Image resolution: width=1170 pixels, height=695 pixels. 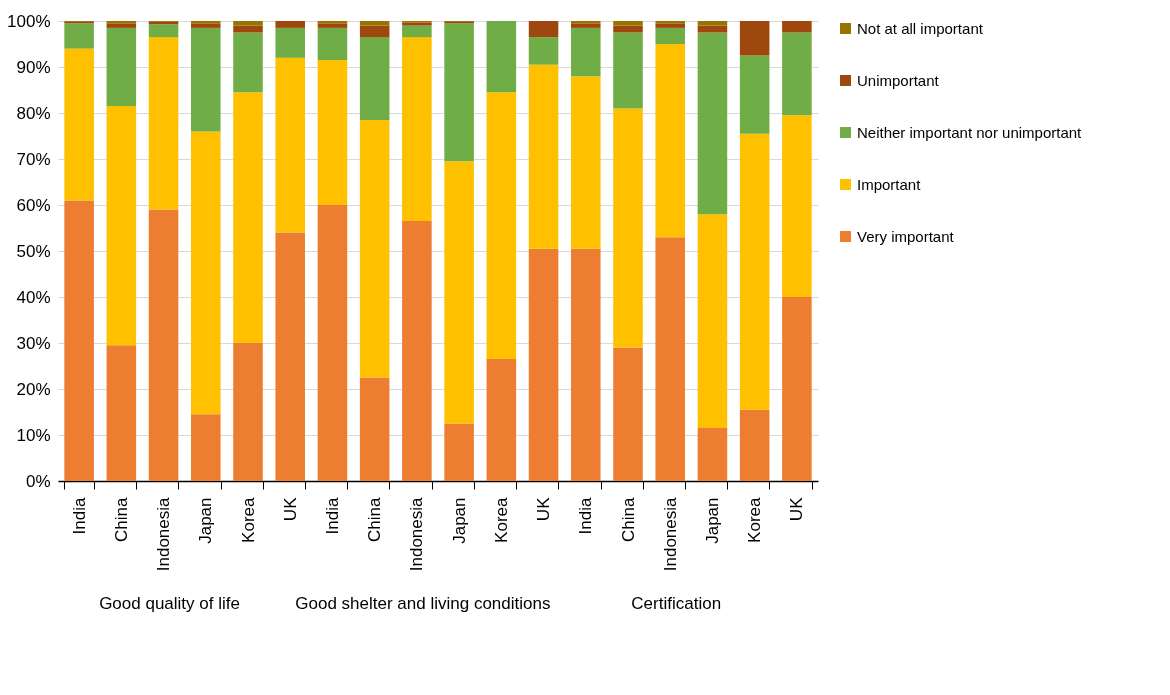 What do you see at coordinates (29, 21) in the screenshot?
I see `y-tick-label: 100%` at bounding box center [29, 21].